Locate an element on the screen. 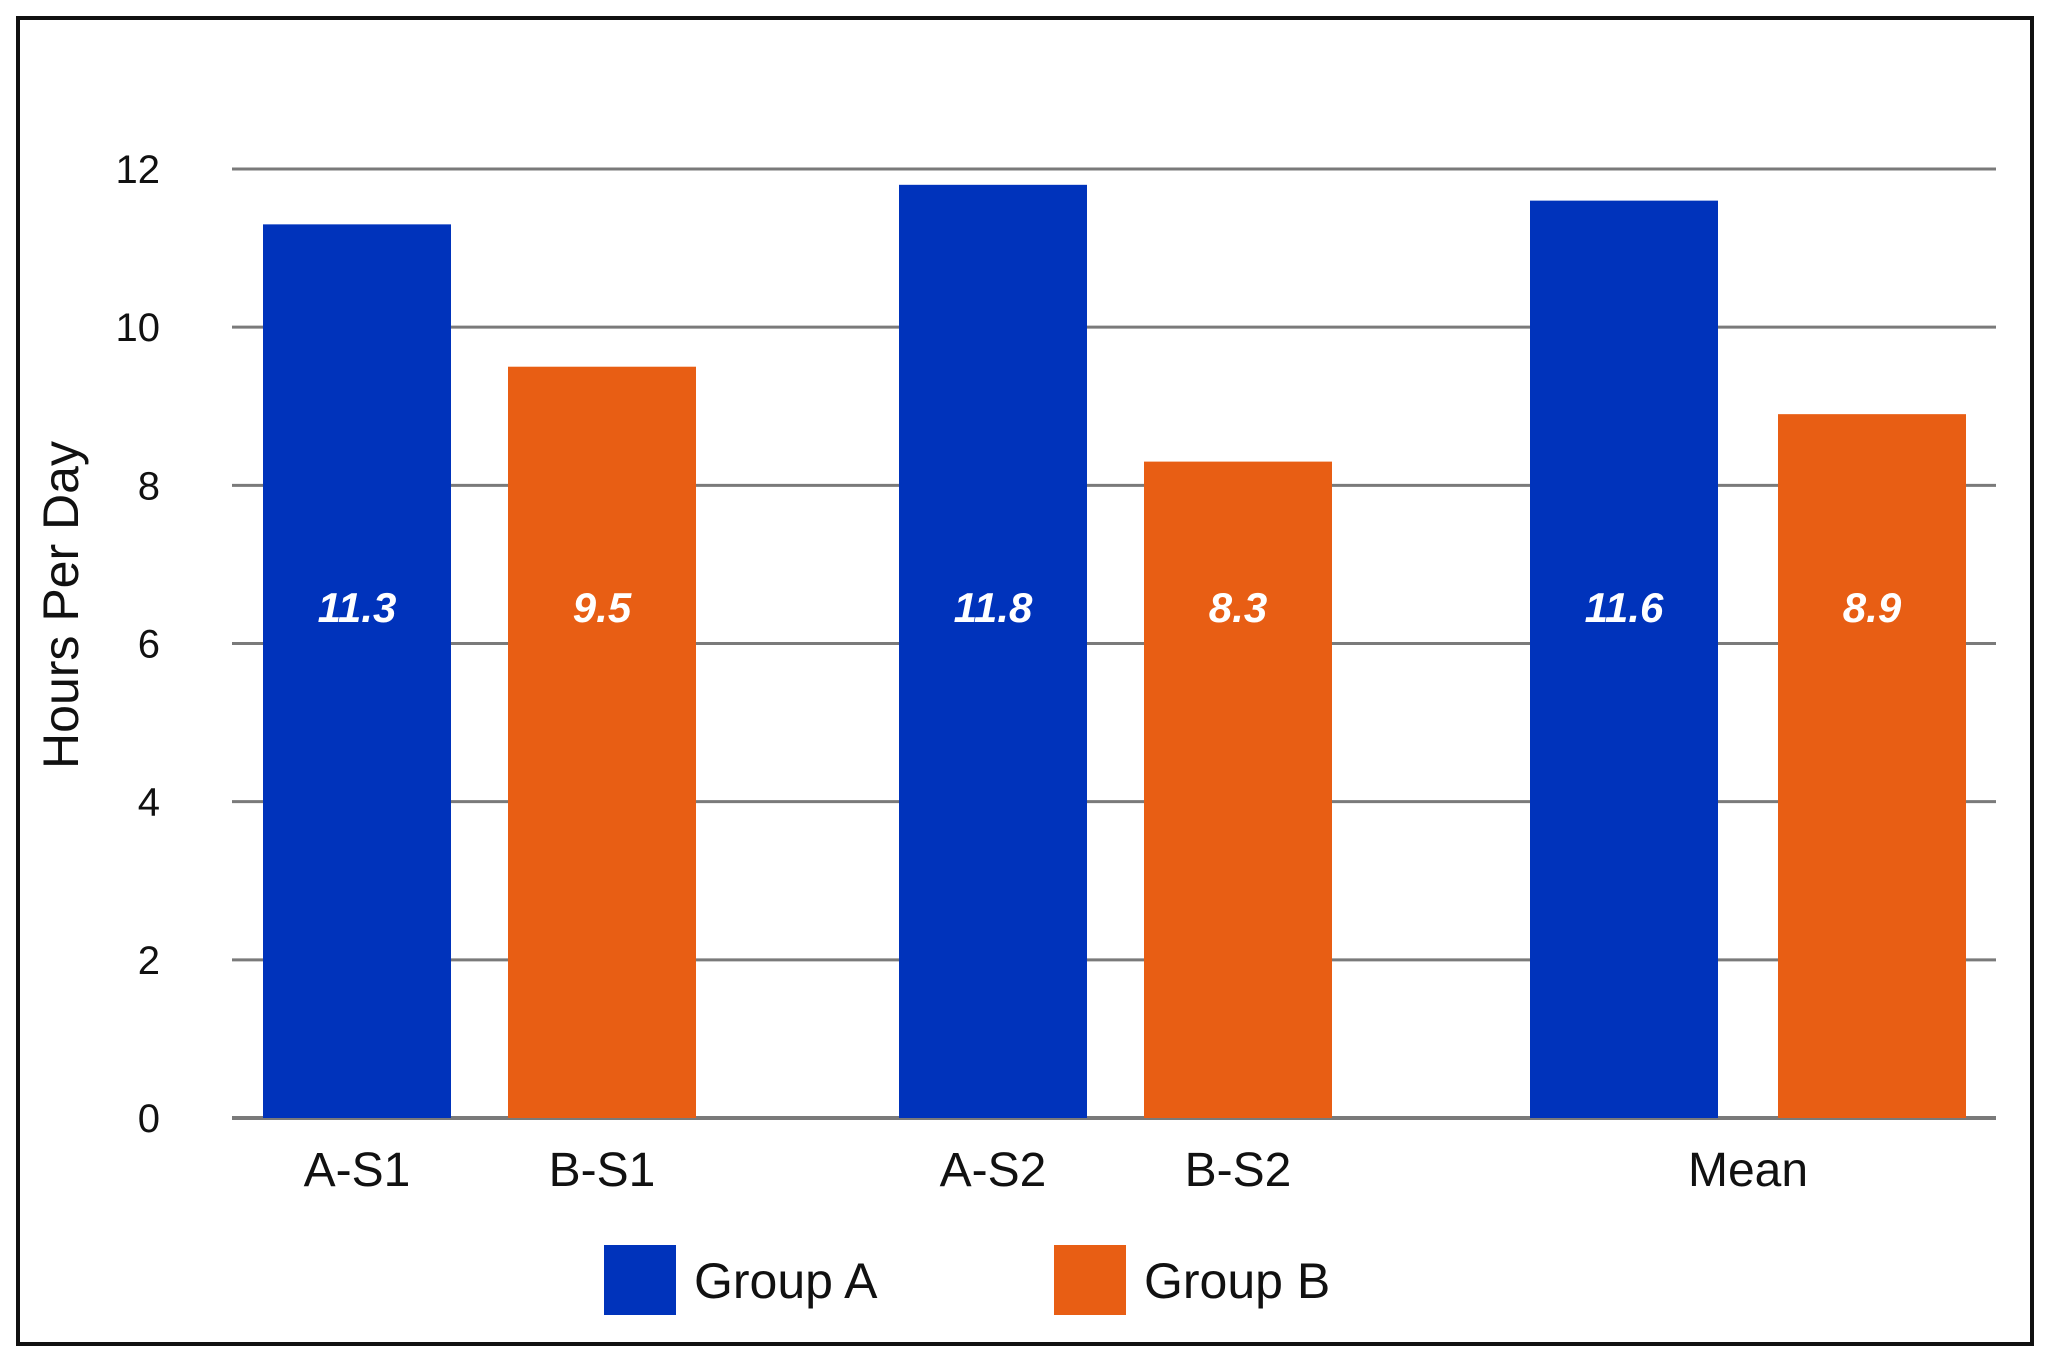  x-category-label: Mean is located at coordinates (1748, 1170).